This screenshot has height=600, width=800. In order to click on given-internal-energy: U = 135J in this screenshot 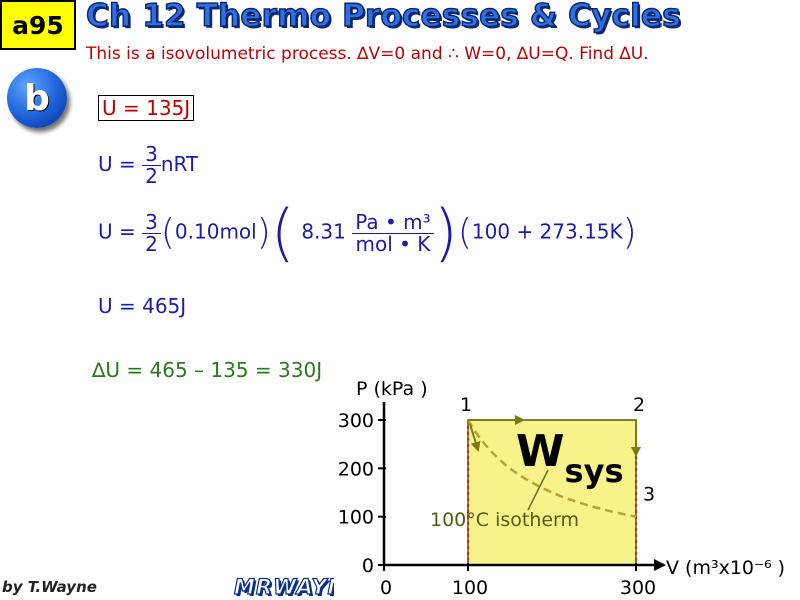, I will do `click(146, 108)`.